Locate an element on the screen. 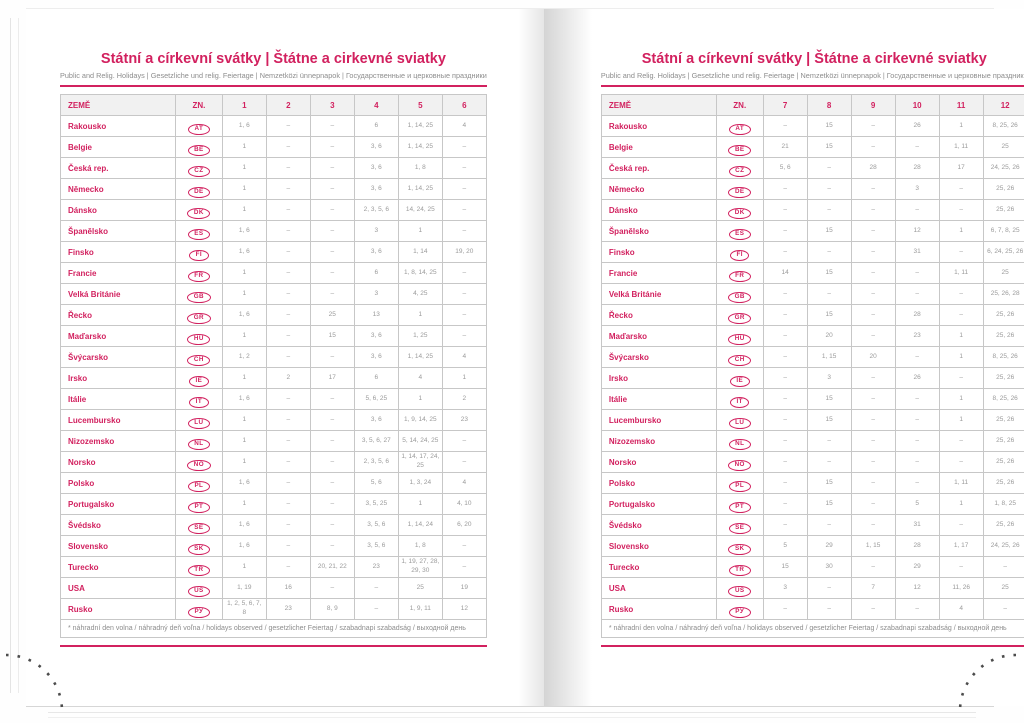 The height and width of the screenshot is (723, 1024). holiday-dates-cell: 1, 14, 25 is located at coordinates (420, 357).